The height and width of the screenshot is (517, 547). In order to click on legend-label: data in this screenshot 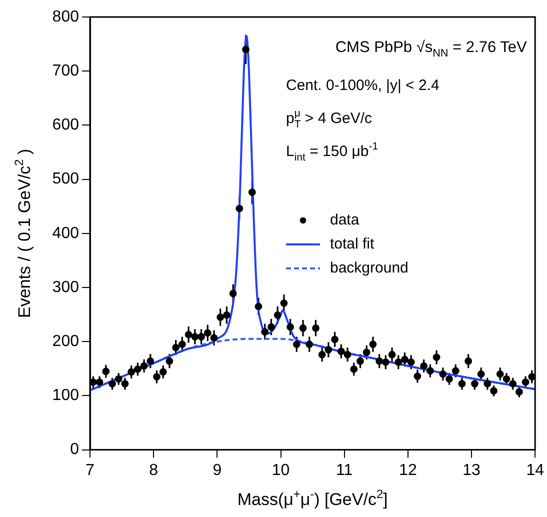, I will do `click(345, 220)`.